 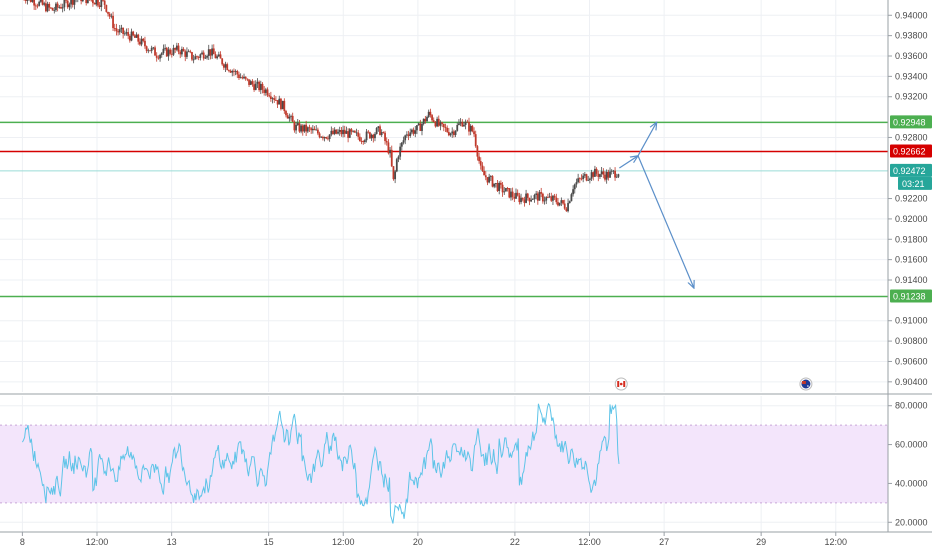 I want to click on price-tick-label: 0.91400, so click(x=911, y=280).